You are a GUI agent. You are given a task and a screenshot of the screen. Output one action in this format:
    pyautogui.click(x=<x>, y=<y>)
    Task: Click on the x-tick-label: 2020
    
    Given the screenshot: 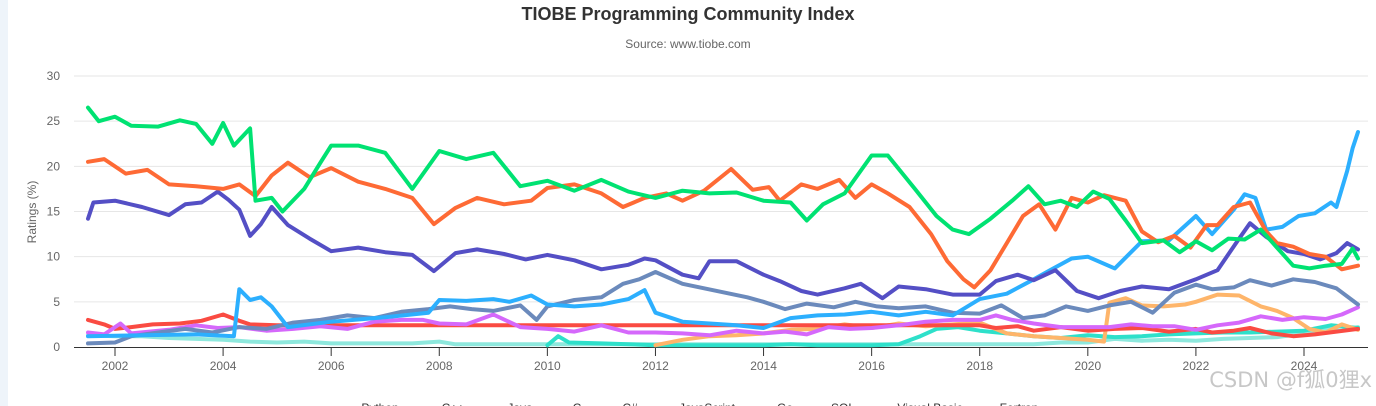 What is the action you would take?
    pyautogui.click(x=1087, y=366)
    